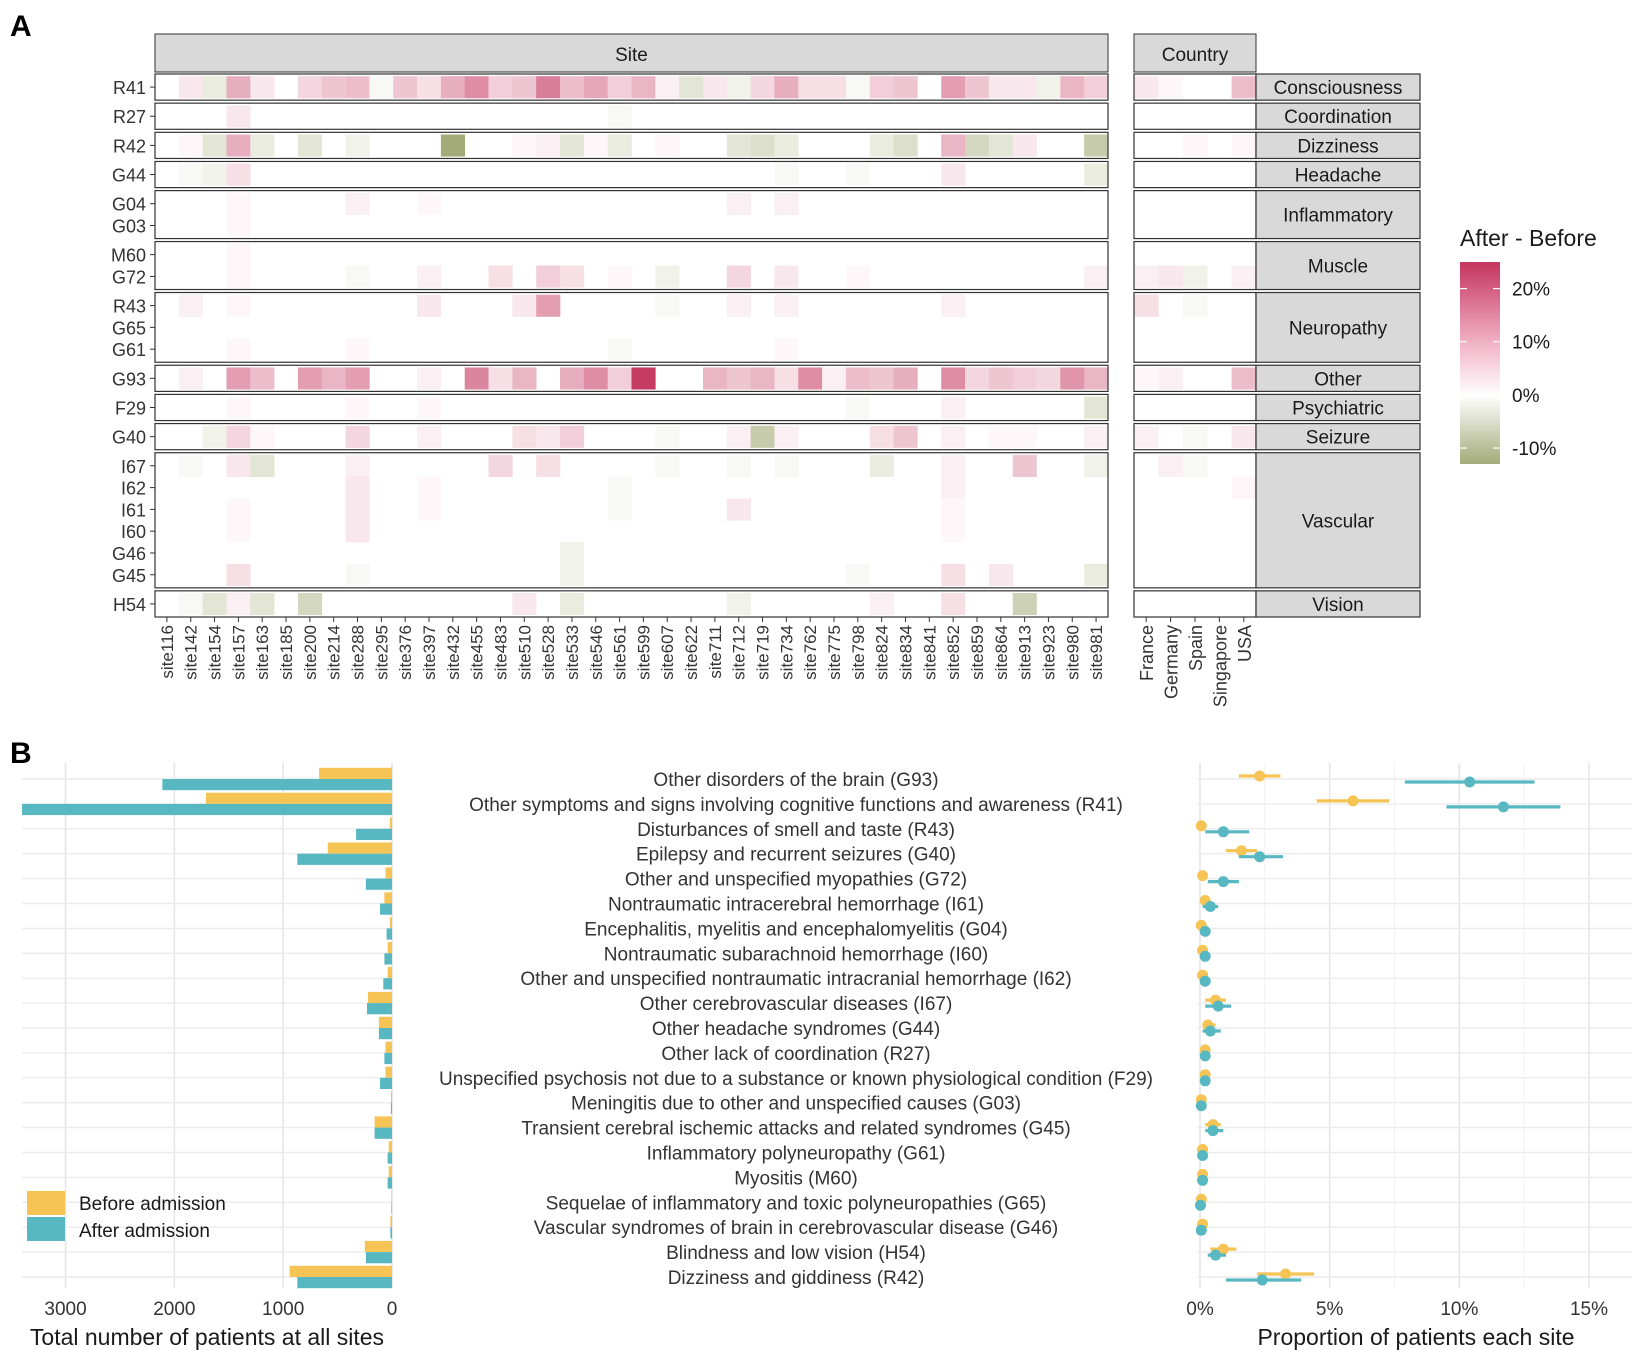 The height and width of the screenshot is (1350, 1637). I want to click on category-label: Inflammatory polyneuropathy (G61), so click(796, 1154).